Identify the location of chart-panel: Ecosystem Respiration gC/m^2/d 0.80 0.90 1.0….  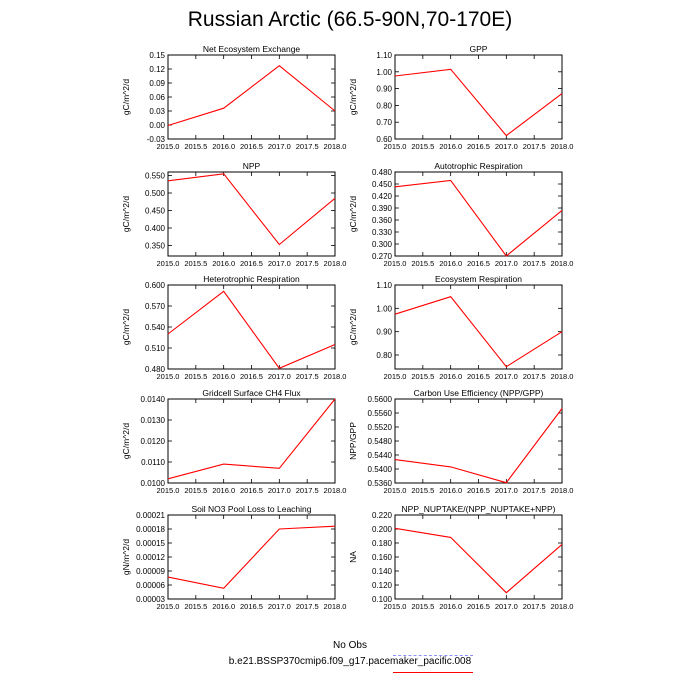
(460, 327).